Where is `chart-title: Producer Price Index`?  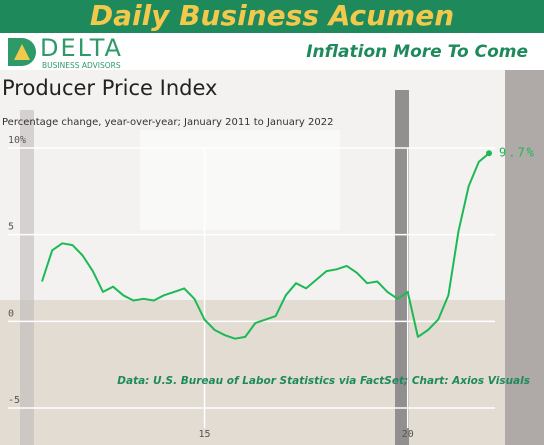 chart-title: Producer Price Index is located at coordinates (109, 88).